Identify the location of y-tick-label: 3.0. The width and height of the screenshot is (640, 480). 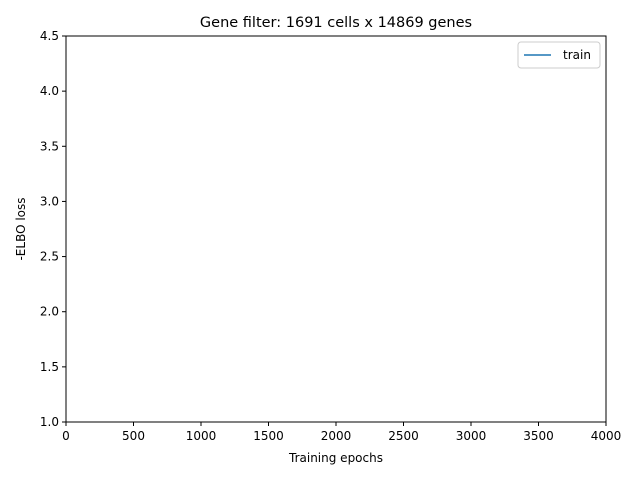
(49, 201).